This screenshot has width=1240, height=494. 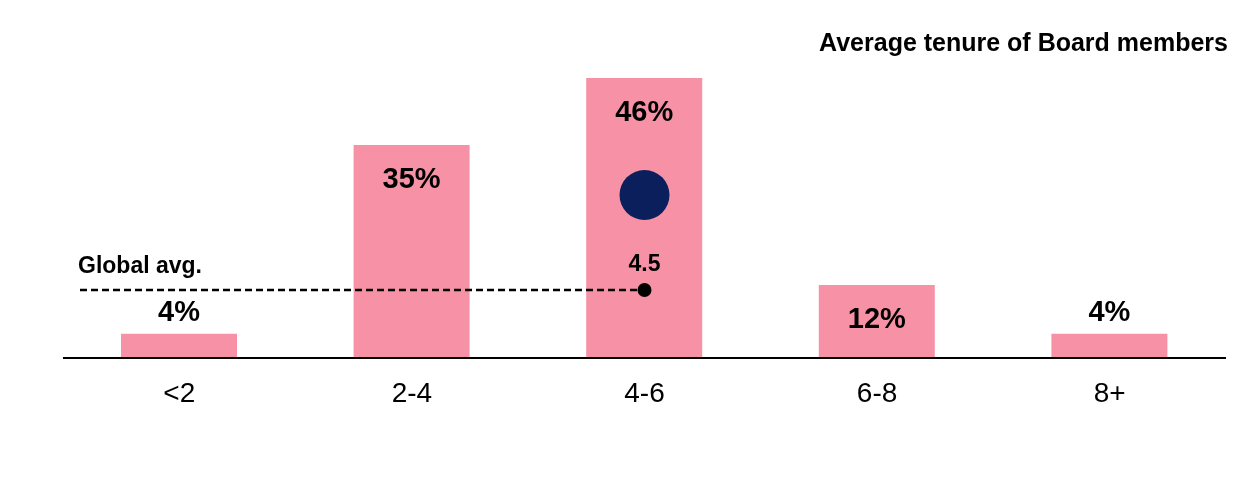 What do you see at coordinates (644, 263) in the screenshot?
I see `annotation: 4.5` at bounding box center [644, 263].